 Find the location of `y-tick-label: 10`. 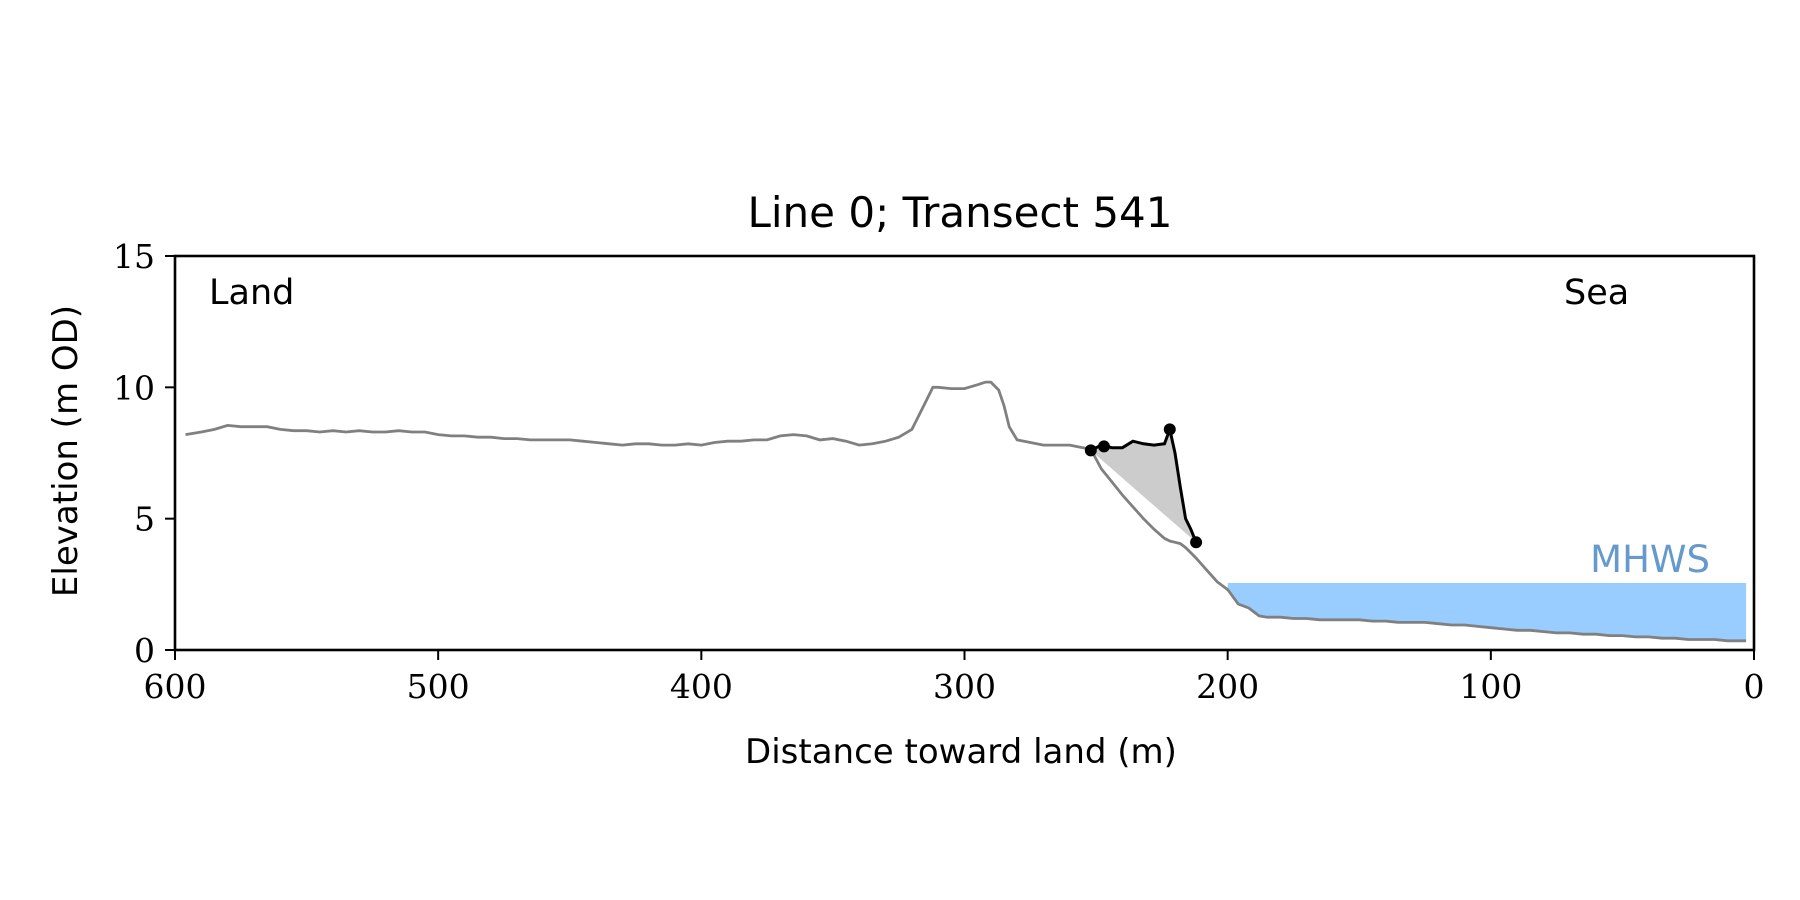

y-tick-label: 10 is located at coordinates (134, 387).